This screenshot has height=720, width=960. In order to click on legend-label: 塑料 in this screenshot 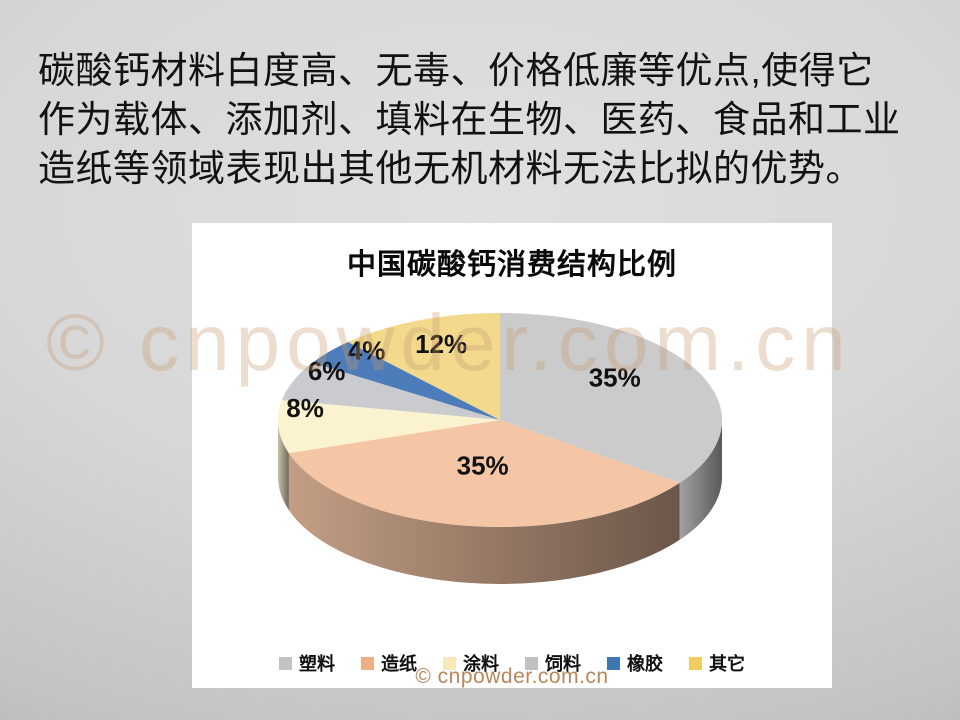, I will do `click(317, 664)`.